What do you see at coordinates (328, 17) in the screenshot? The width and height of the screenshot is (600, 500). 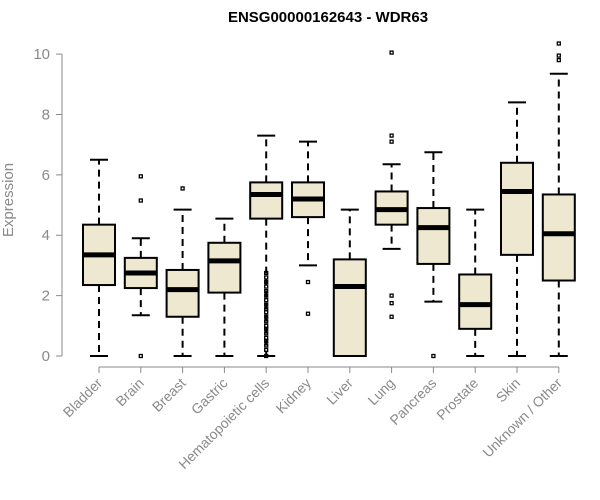 I see `chart-title: ENSG00000162643 - WDR63` at bounding box center [328, 17].